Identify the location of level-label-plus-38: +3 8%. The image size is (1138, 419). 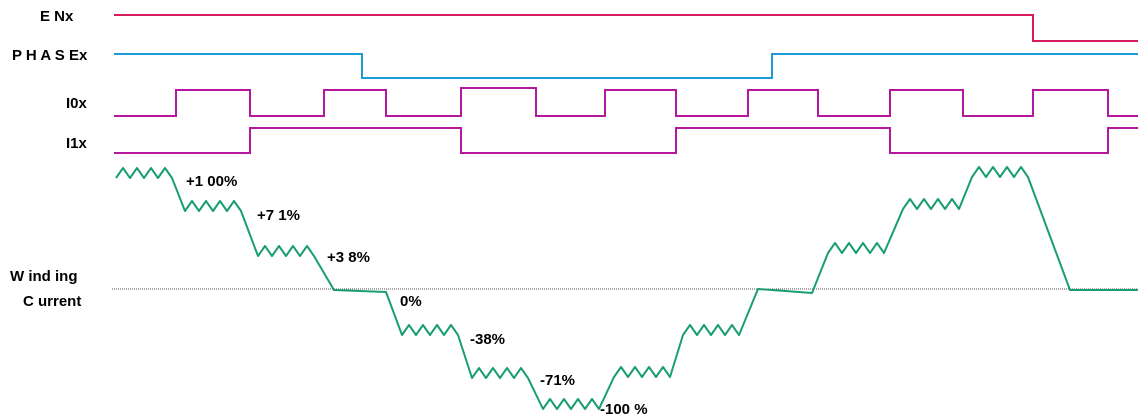
(348, 257).